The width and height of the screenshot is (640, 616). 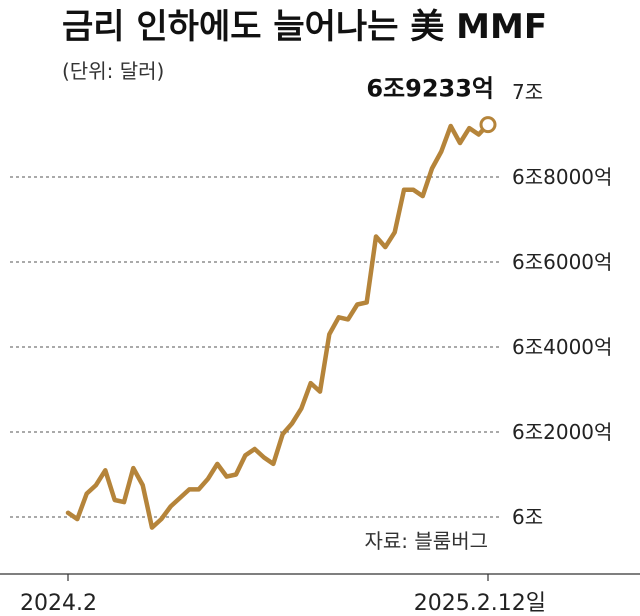 What do you see at coordinates (427, 541) in the screenshot?
I see `source-label: 자료: 블룸버그` at bounding box center [427, 541].